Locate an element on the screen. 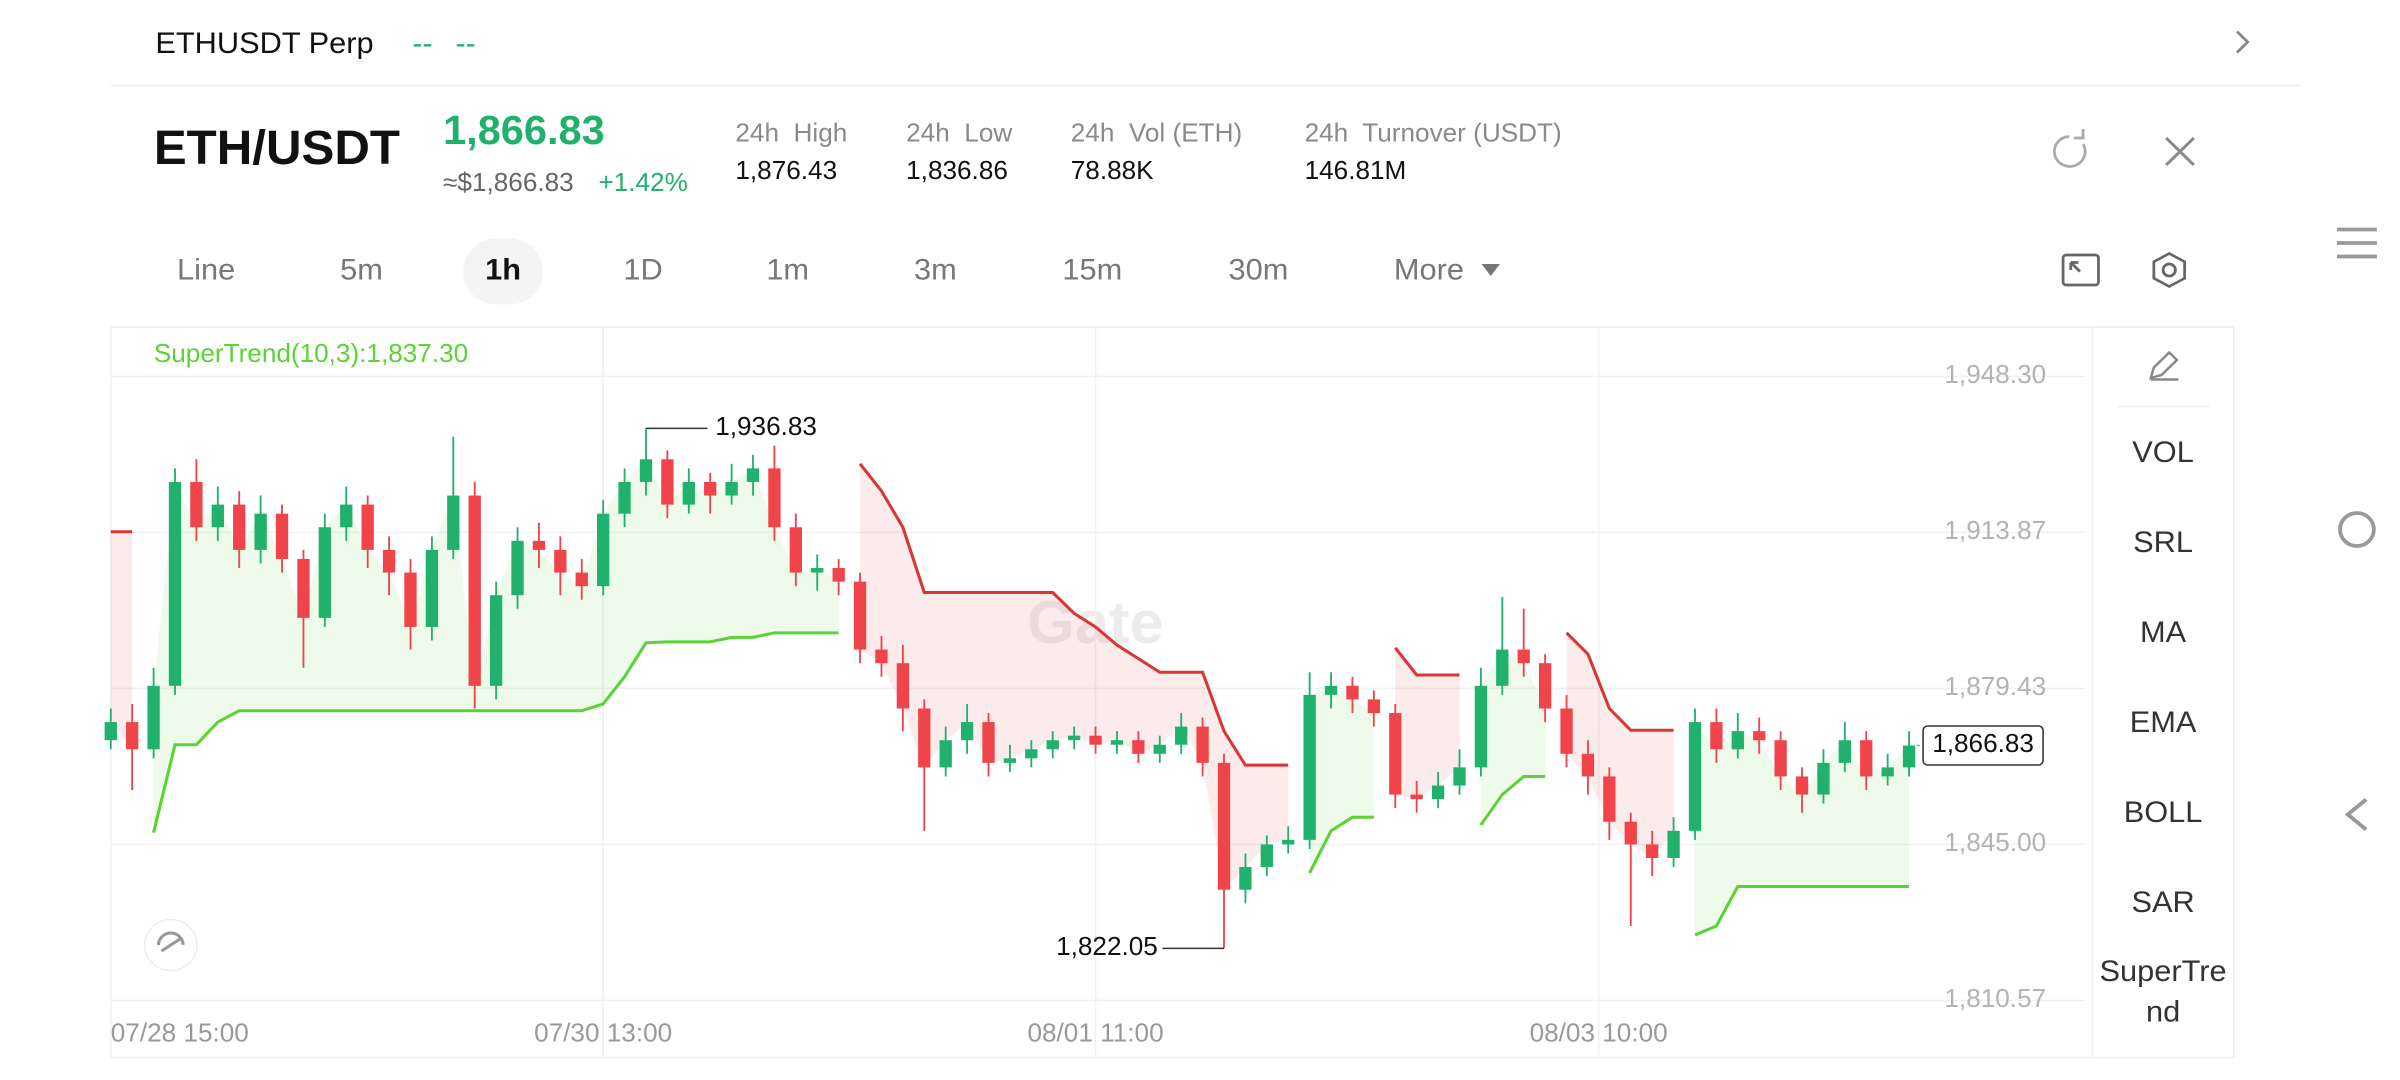 The image size is (2400, 1080). draw-icon is located at coordinates (2163, 365).